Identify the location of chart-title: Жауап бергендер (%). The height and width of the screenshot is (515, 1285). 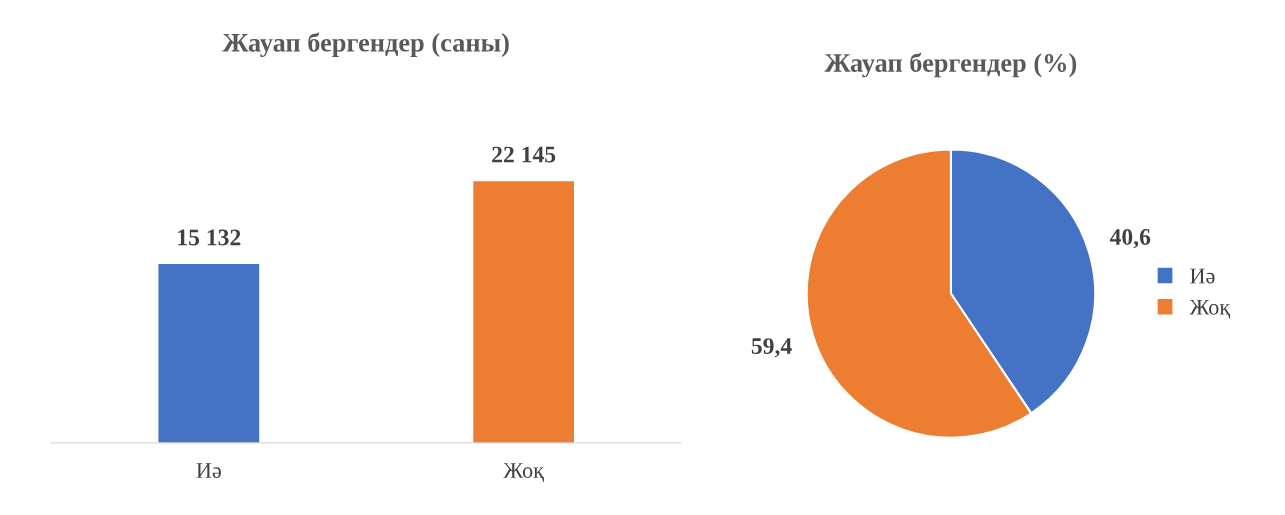
(950, 65).